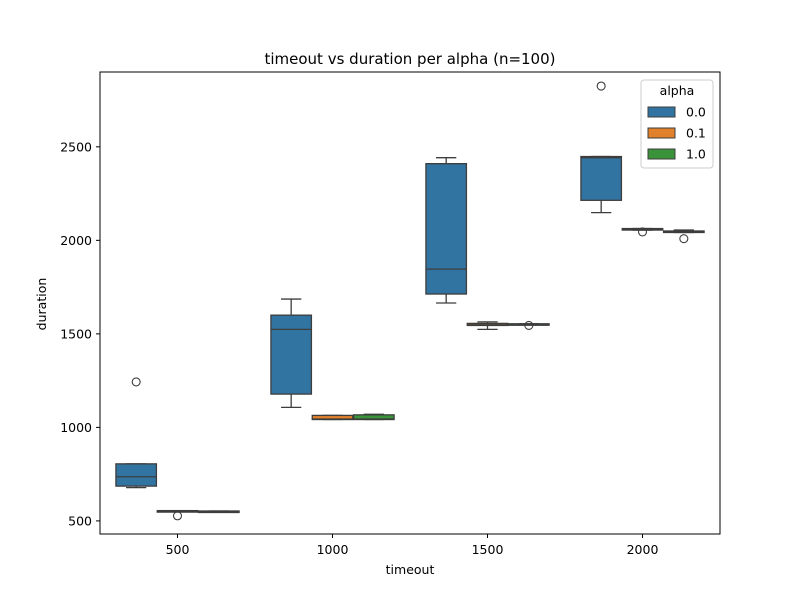  Describe the element at coordinates (409, 59) in the screenshot. I see `chart-title: timeout vs duration per alpha (n=100)` at that location.